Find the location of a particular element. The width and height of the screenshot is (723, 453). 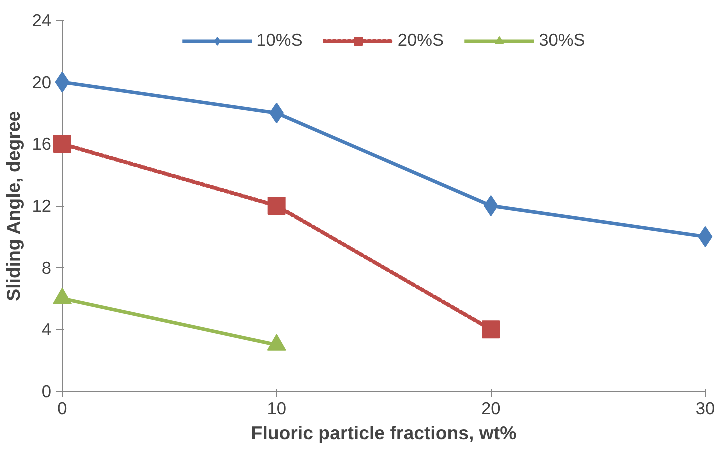

y-tick-label: 12 is located at coordinates (42, 206).